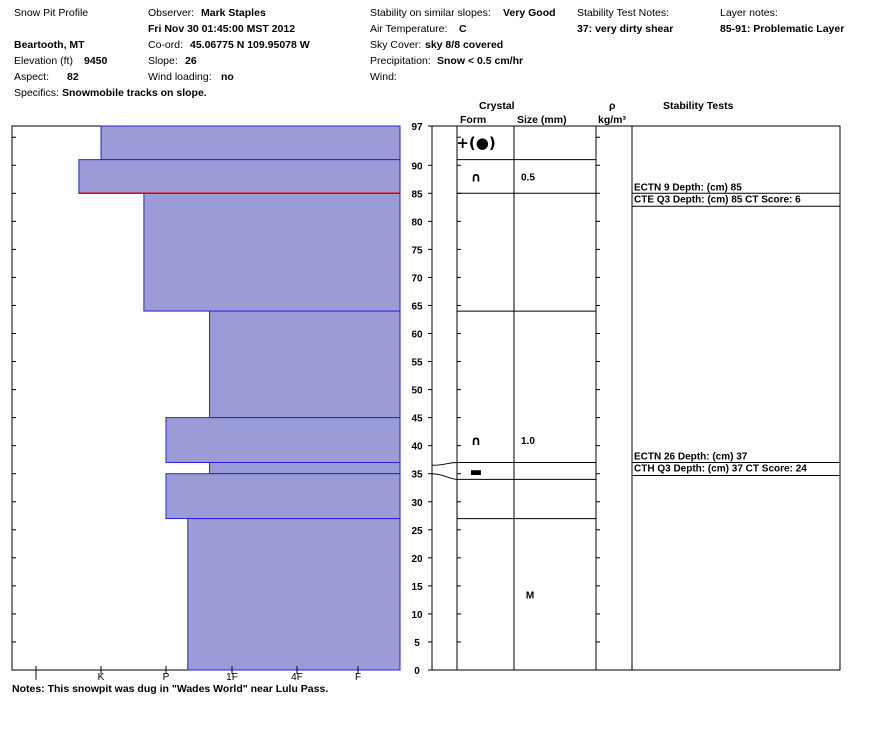 This screenshot has height=750, width=888. Describe the element at coordinates (417, 127) in the screenshot. I see `depth-tick-label: 97` at that location.